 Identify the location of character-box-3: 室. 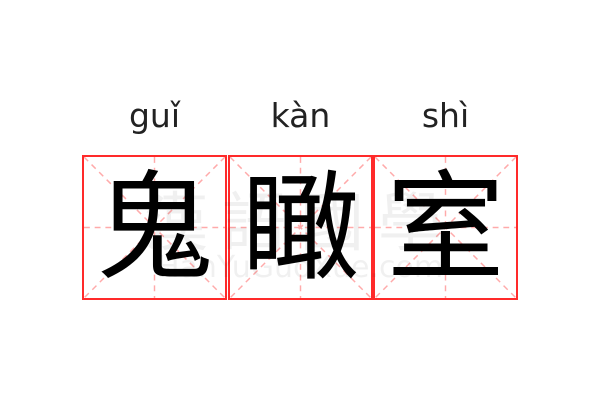
(445, 227).